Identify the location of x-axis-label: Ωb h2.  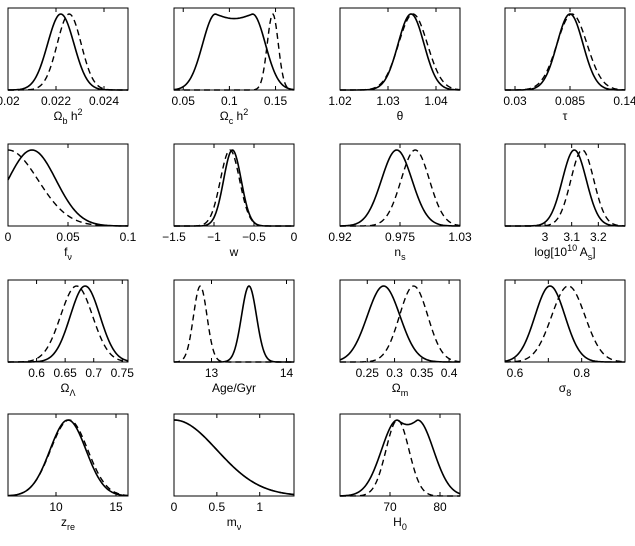
(67, 116).